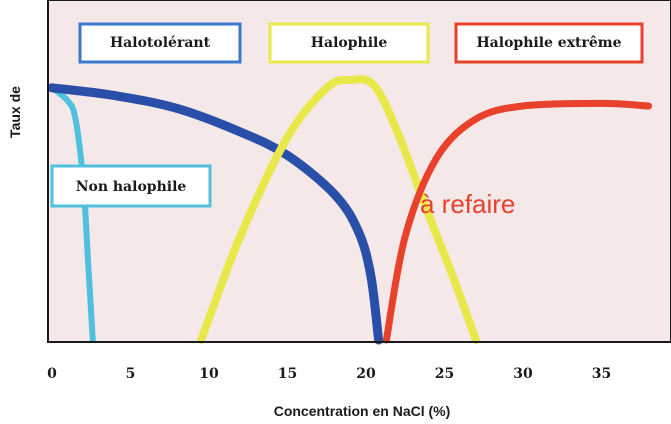 This screenshot has height=424, width=671. Describe the element at coordinates (366, 374) in the screenshot. I see `x-tick-label: 20` at that location.